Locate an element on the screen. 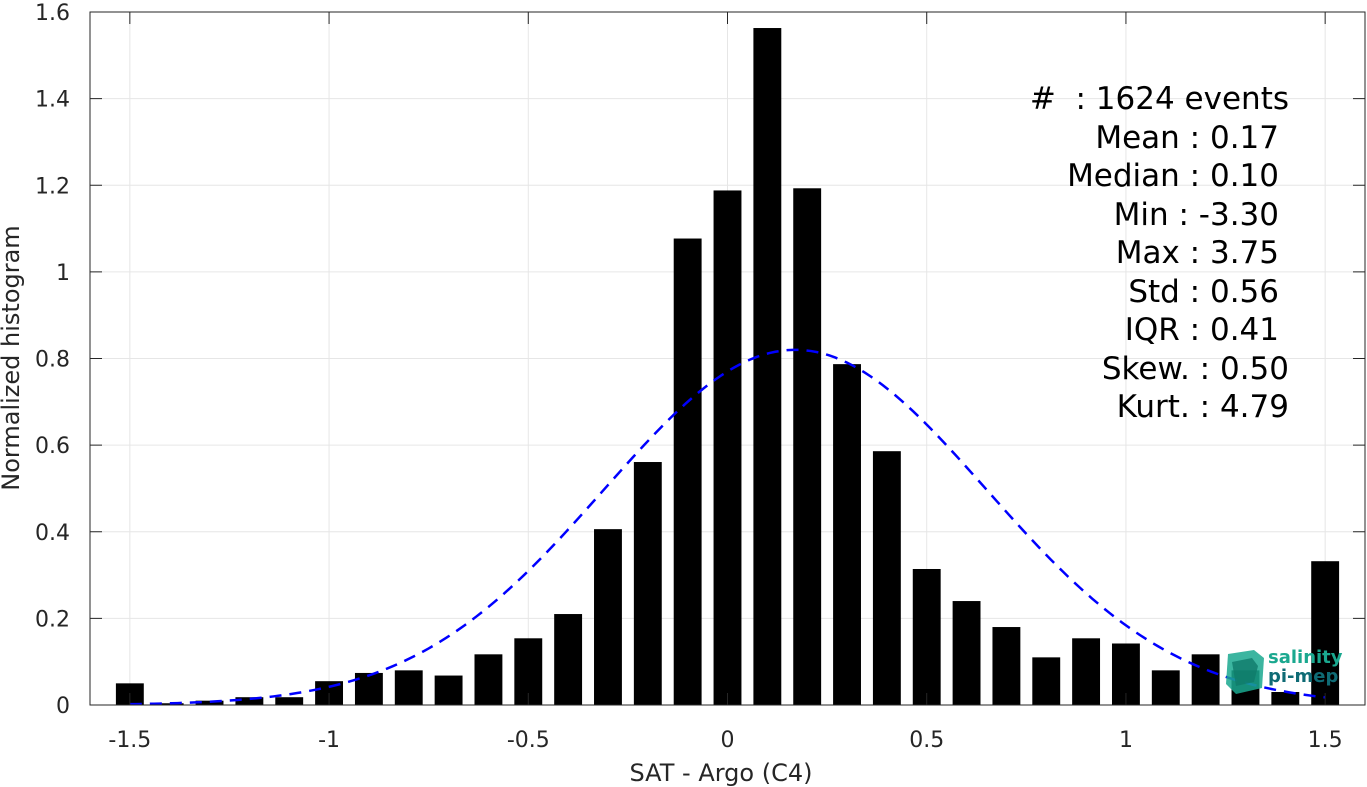  x-tick-label: 1.5 is located at coordinates (1325, 740).